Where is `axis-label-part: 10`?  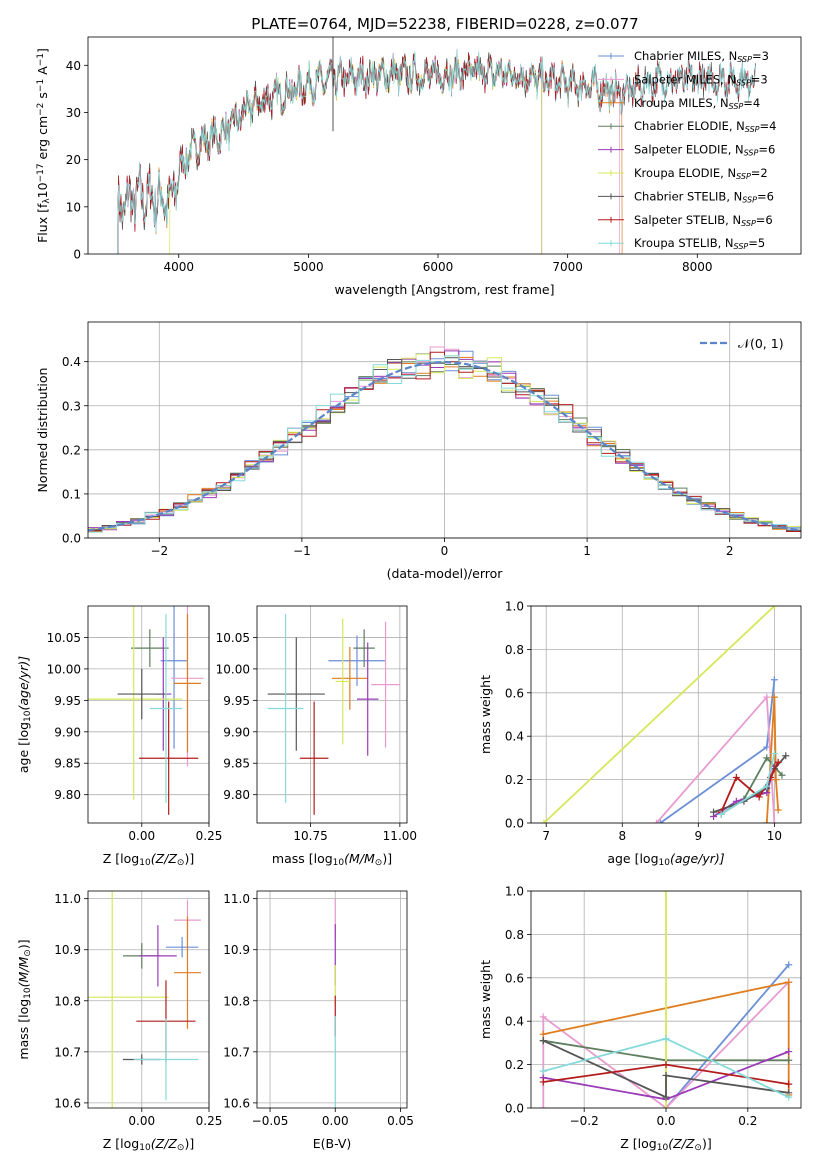
axis-label-part: 10 is located at coordinates (339, 863).